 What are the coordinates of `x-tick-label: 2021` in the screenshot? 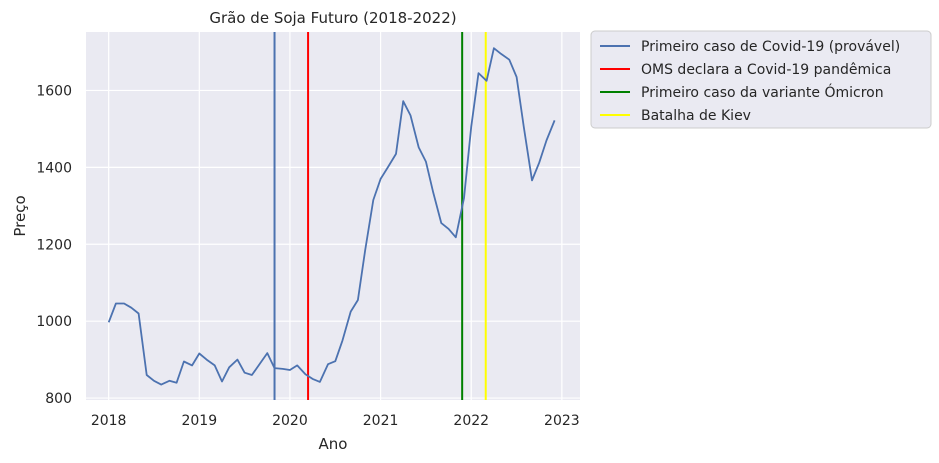 It's located at (381, 421).